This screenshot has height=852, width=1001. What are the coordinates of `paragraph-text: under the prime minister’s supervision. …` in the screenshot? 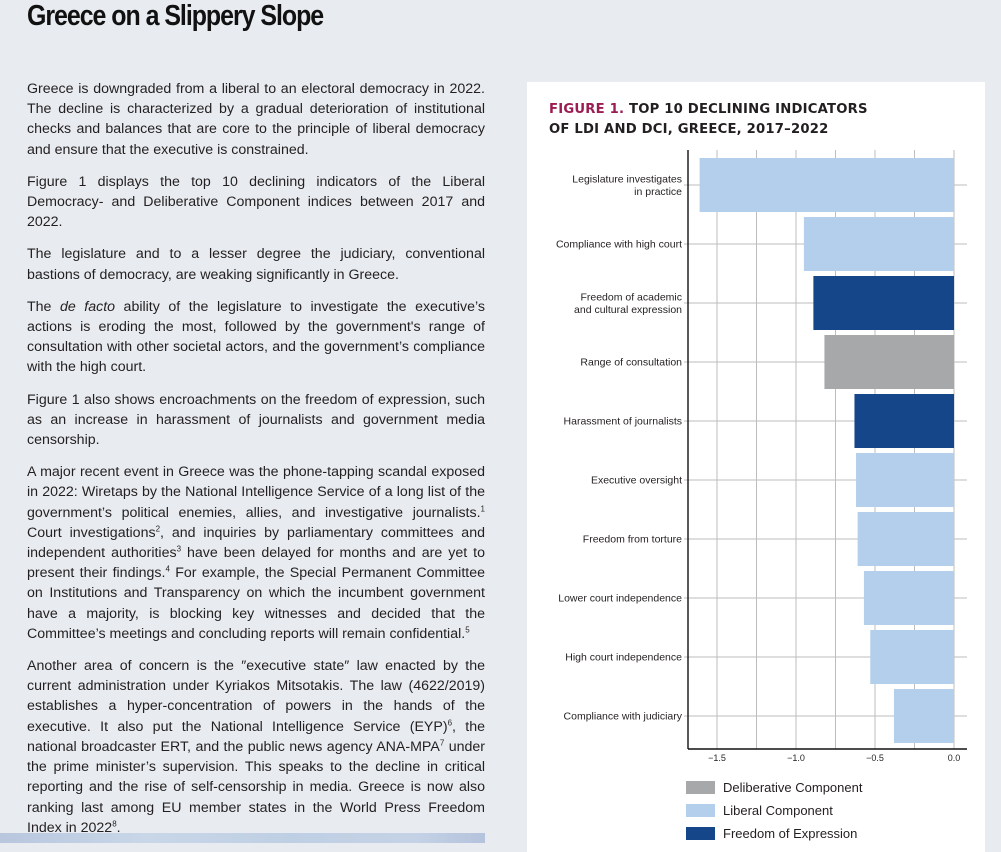 It's located at (256, 787).